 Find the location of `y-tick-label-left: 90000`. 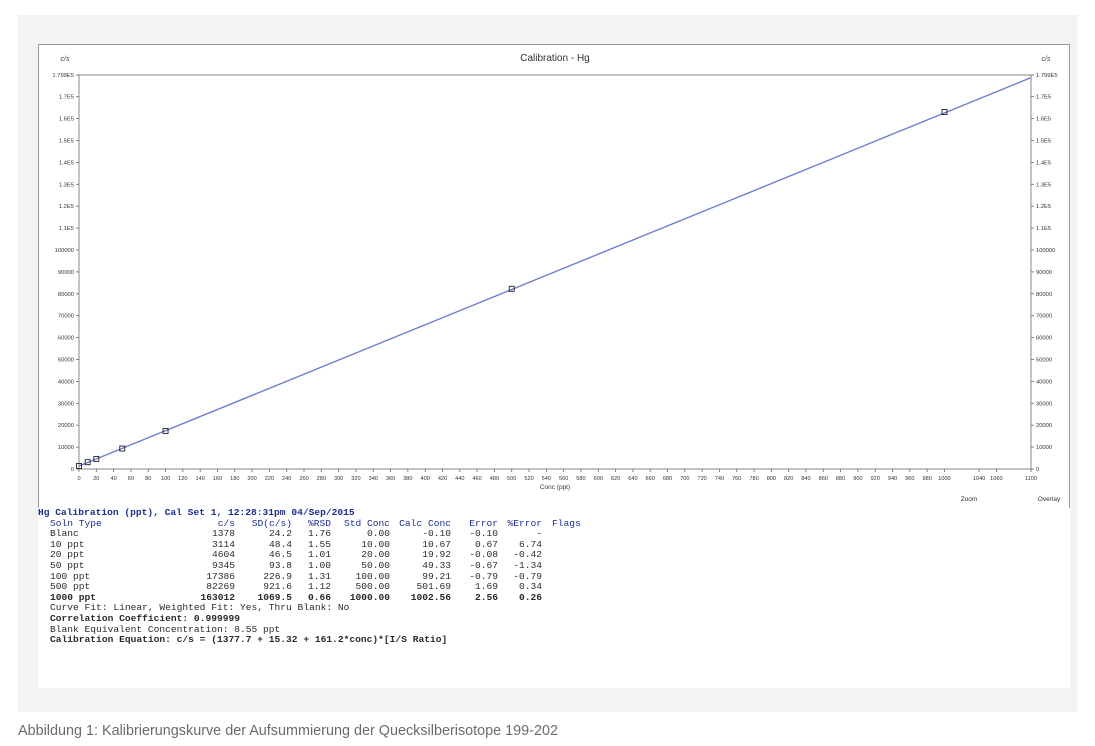

y-tick-label-left: 90000 is located at coordinates (66, 273).